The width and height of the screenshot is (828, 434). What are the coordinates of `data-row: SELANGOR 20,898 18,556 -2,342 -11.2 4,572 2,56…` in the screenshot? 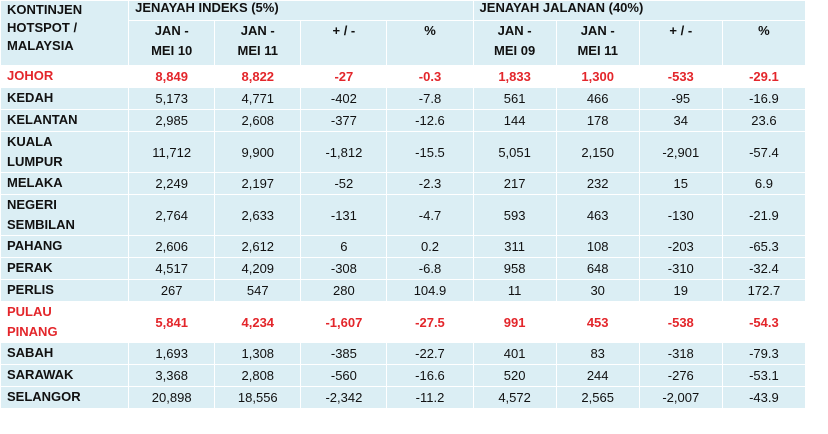 It's located at (403, 397).